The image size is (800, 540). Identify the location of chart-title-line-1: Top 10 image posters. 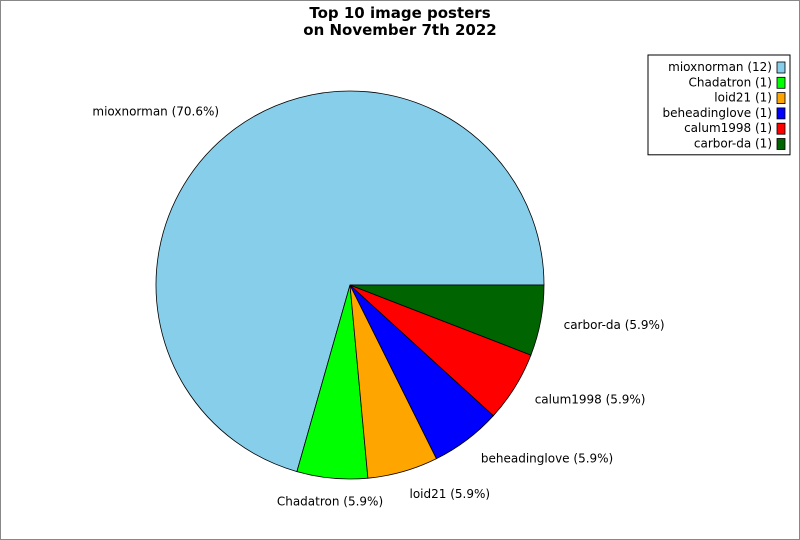
(399, 13).